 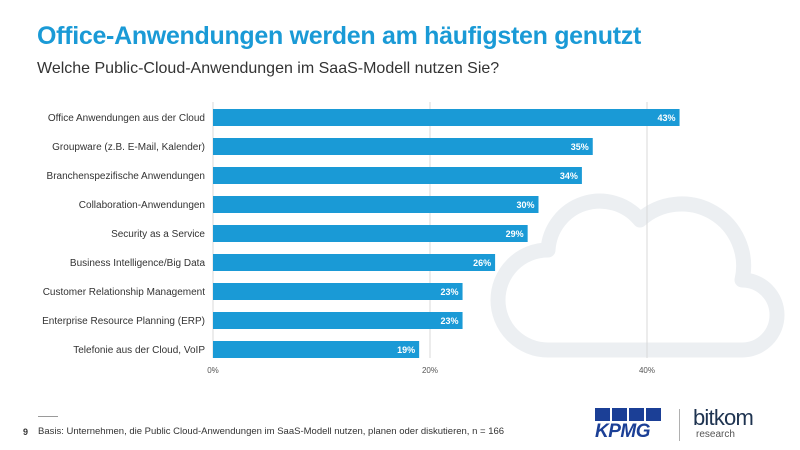 What do you see at coordinates (679, 425) in the screenshot?
I see `logo-divider` at bounding box center [679, 425].